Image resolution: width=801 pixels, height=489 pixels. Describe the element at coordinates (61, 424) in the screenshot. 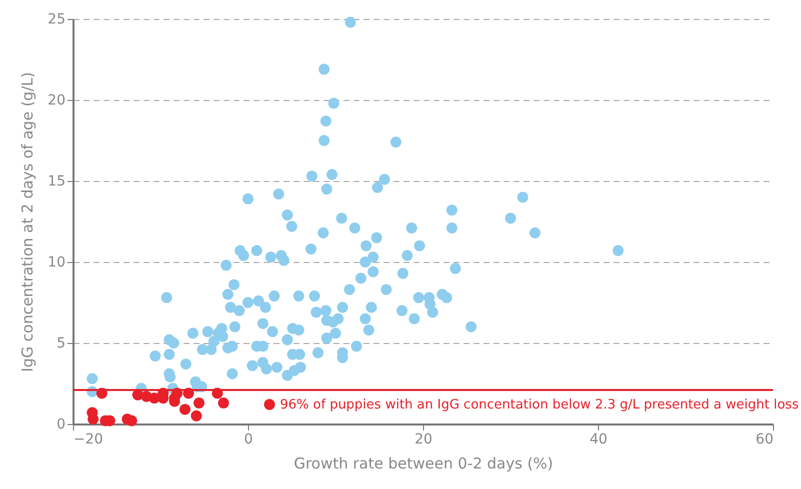

I see `y-tick-label: 0` at that location.